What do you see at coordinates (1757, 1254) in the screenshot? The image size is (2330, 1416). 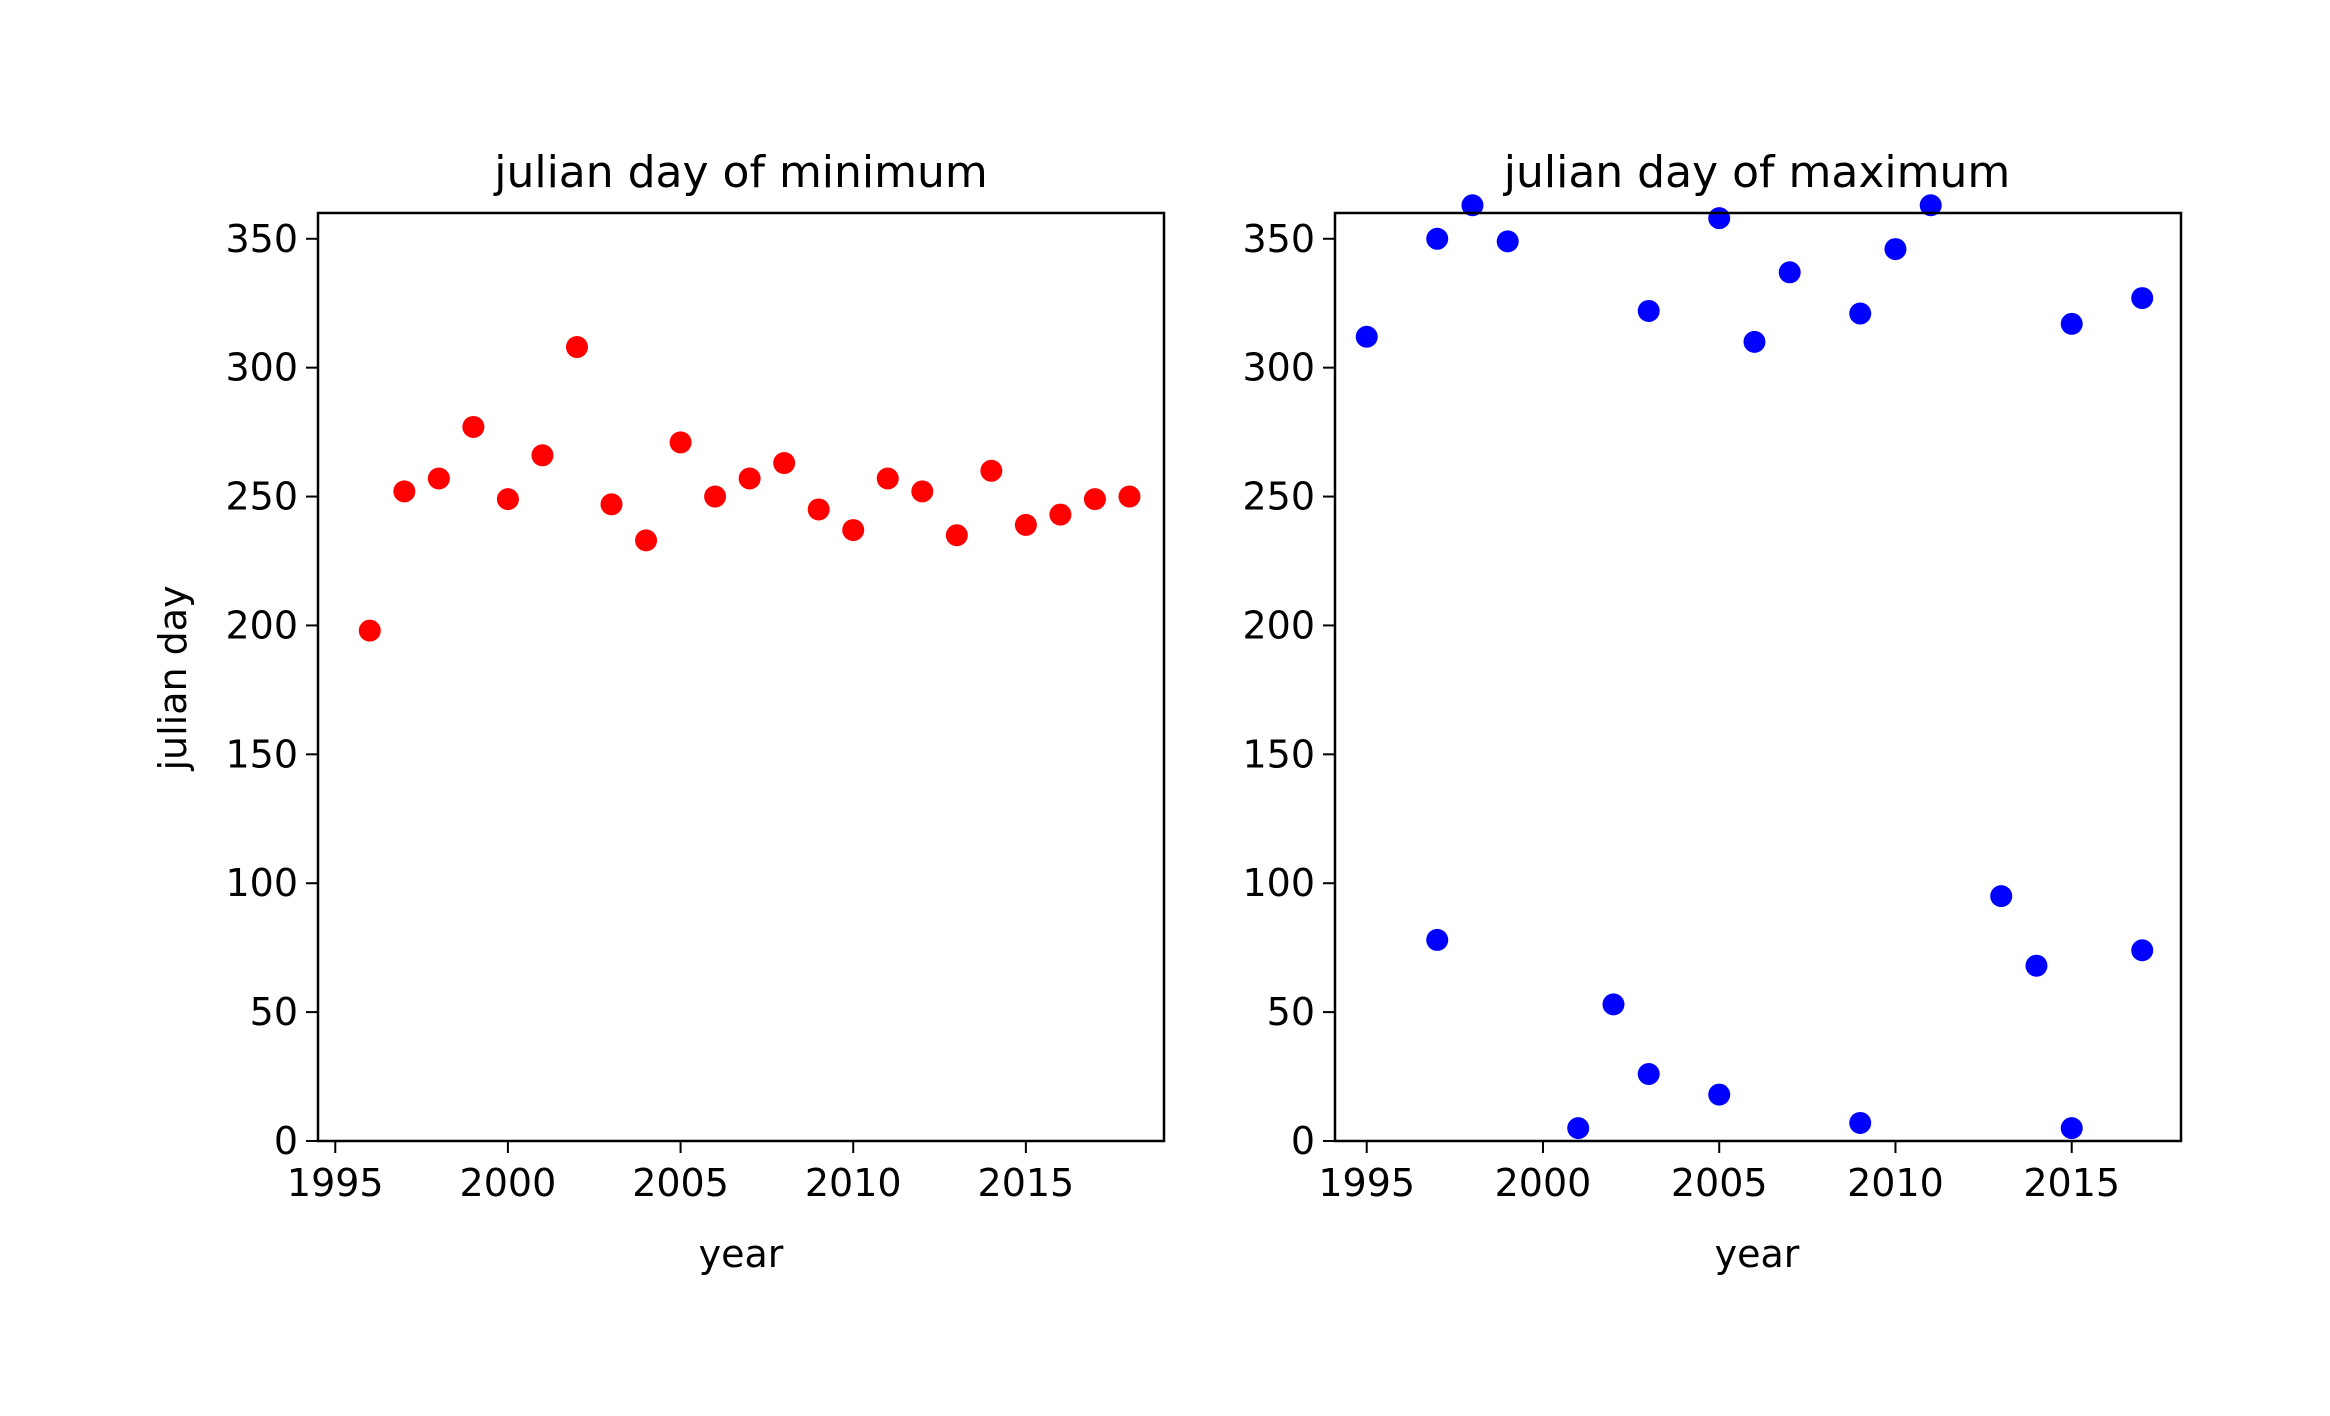 I see `max-x-axis-label: year` at bounding box center [1757, 1254].